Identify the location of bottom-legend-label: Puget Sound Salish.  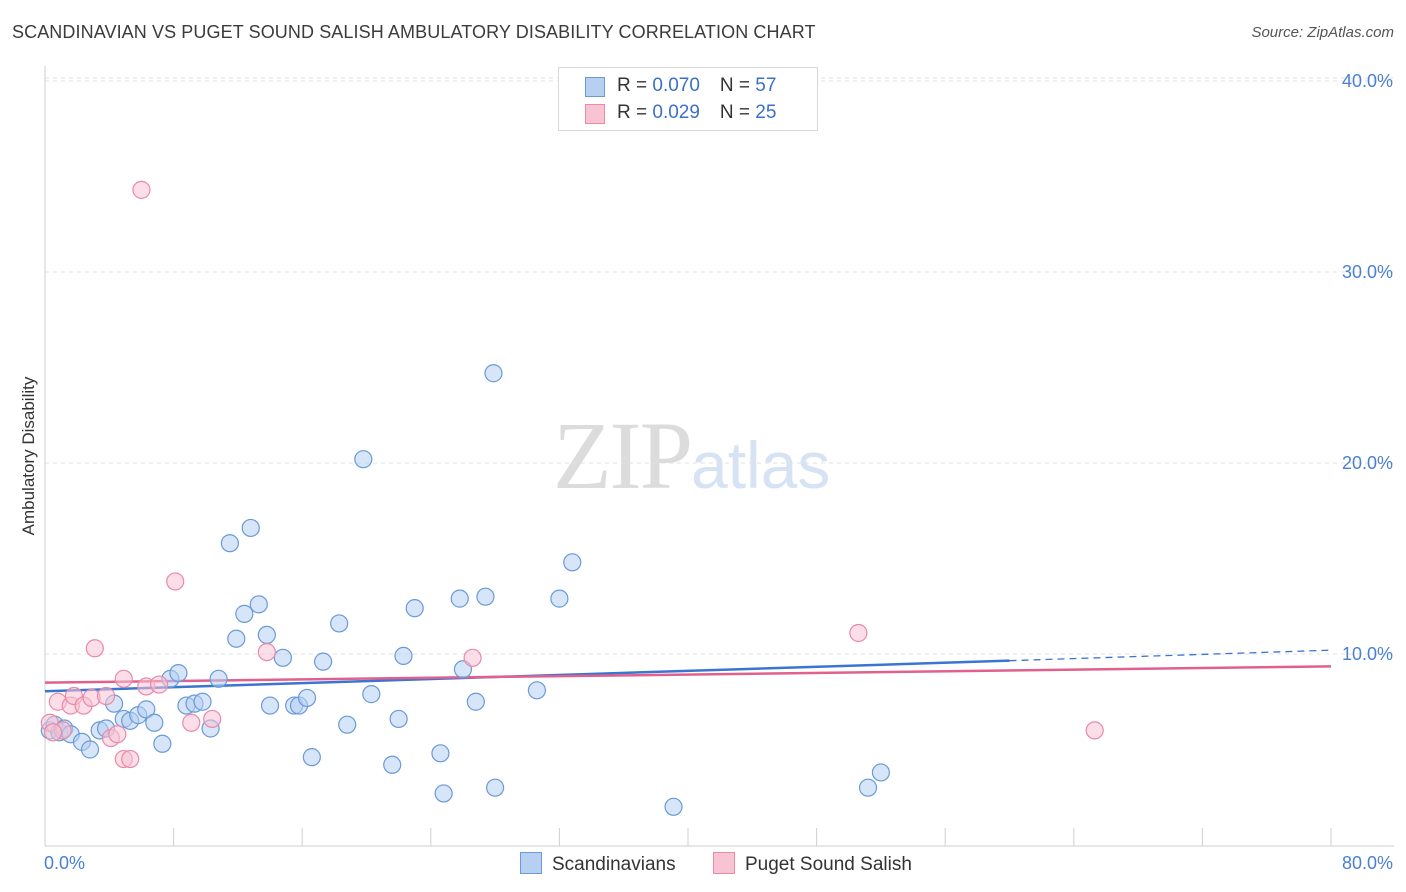
(828, 864).